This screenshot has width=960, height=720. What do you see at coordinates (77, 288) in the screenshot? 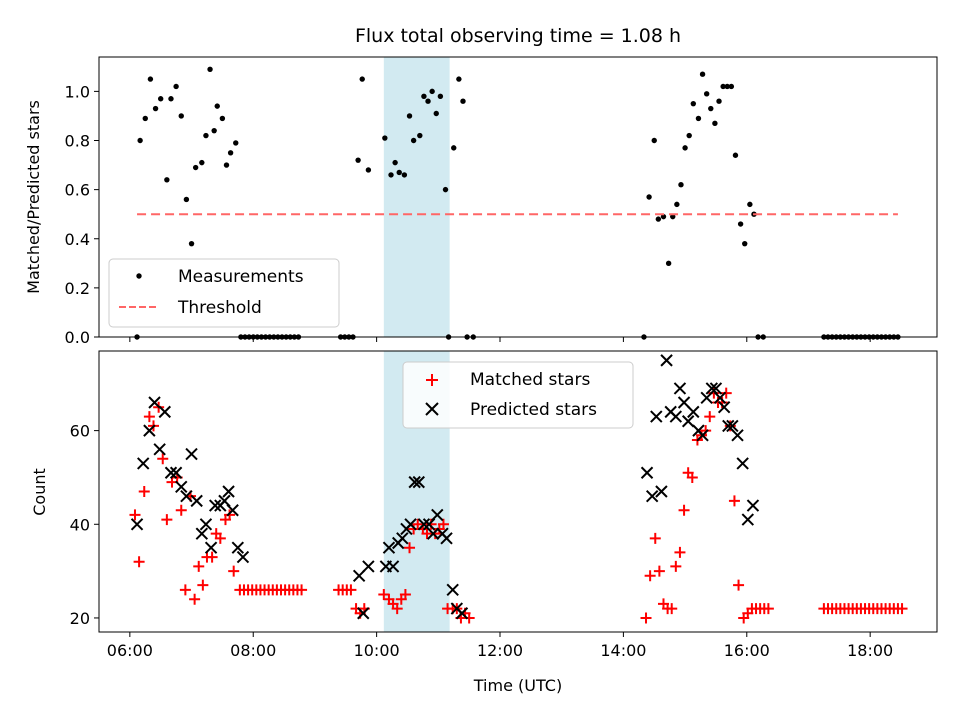
I see `top-y-tick-label: 0.2` at bounding box center [77, 288].